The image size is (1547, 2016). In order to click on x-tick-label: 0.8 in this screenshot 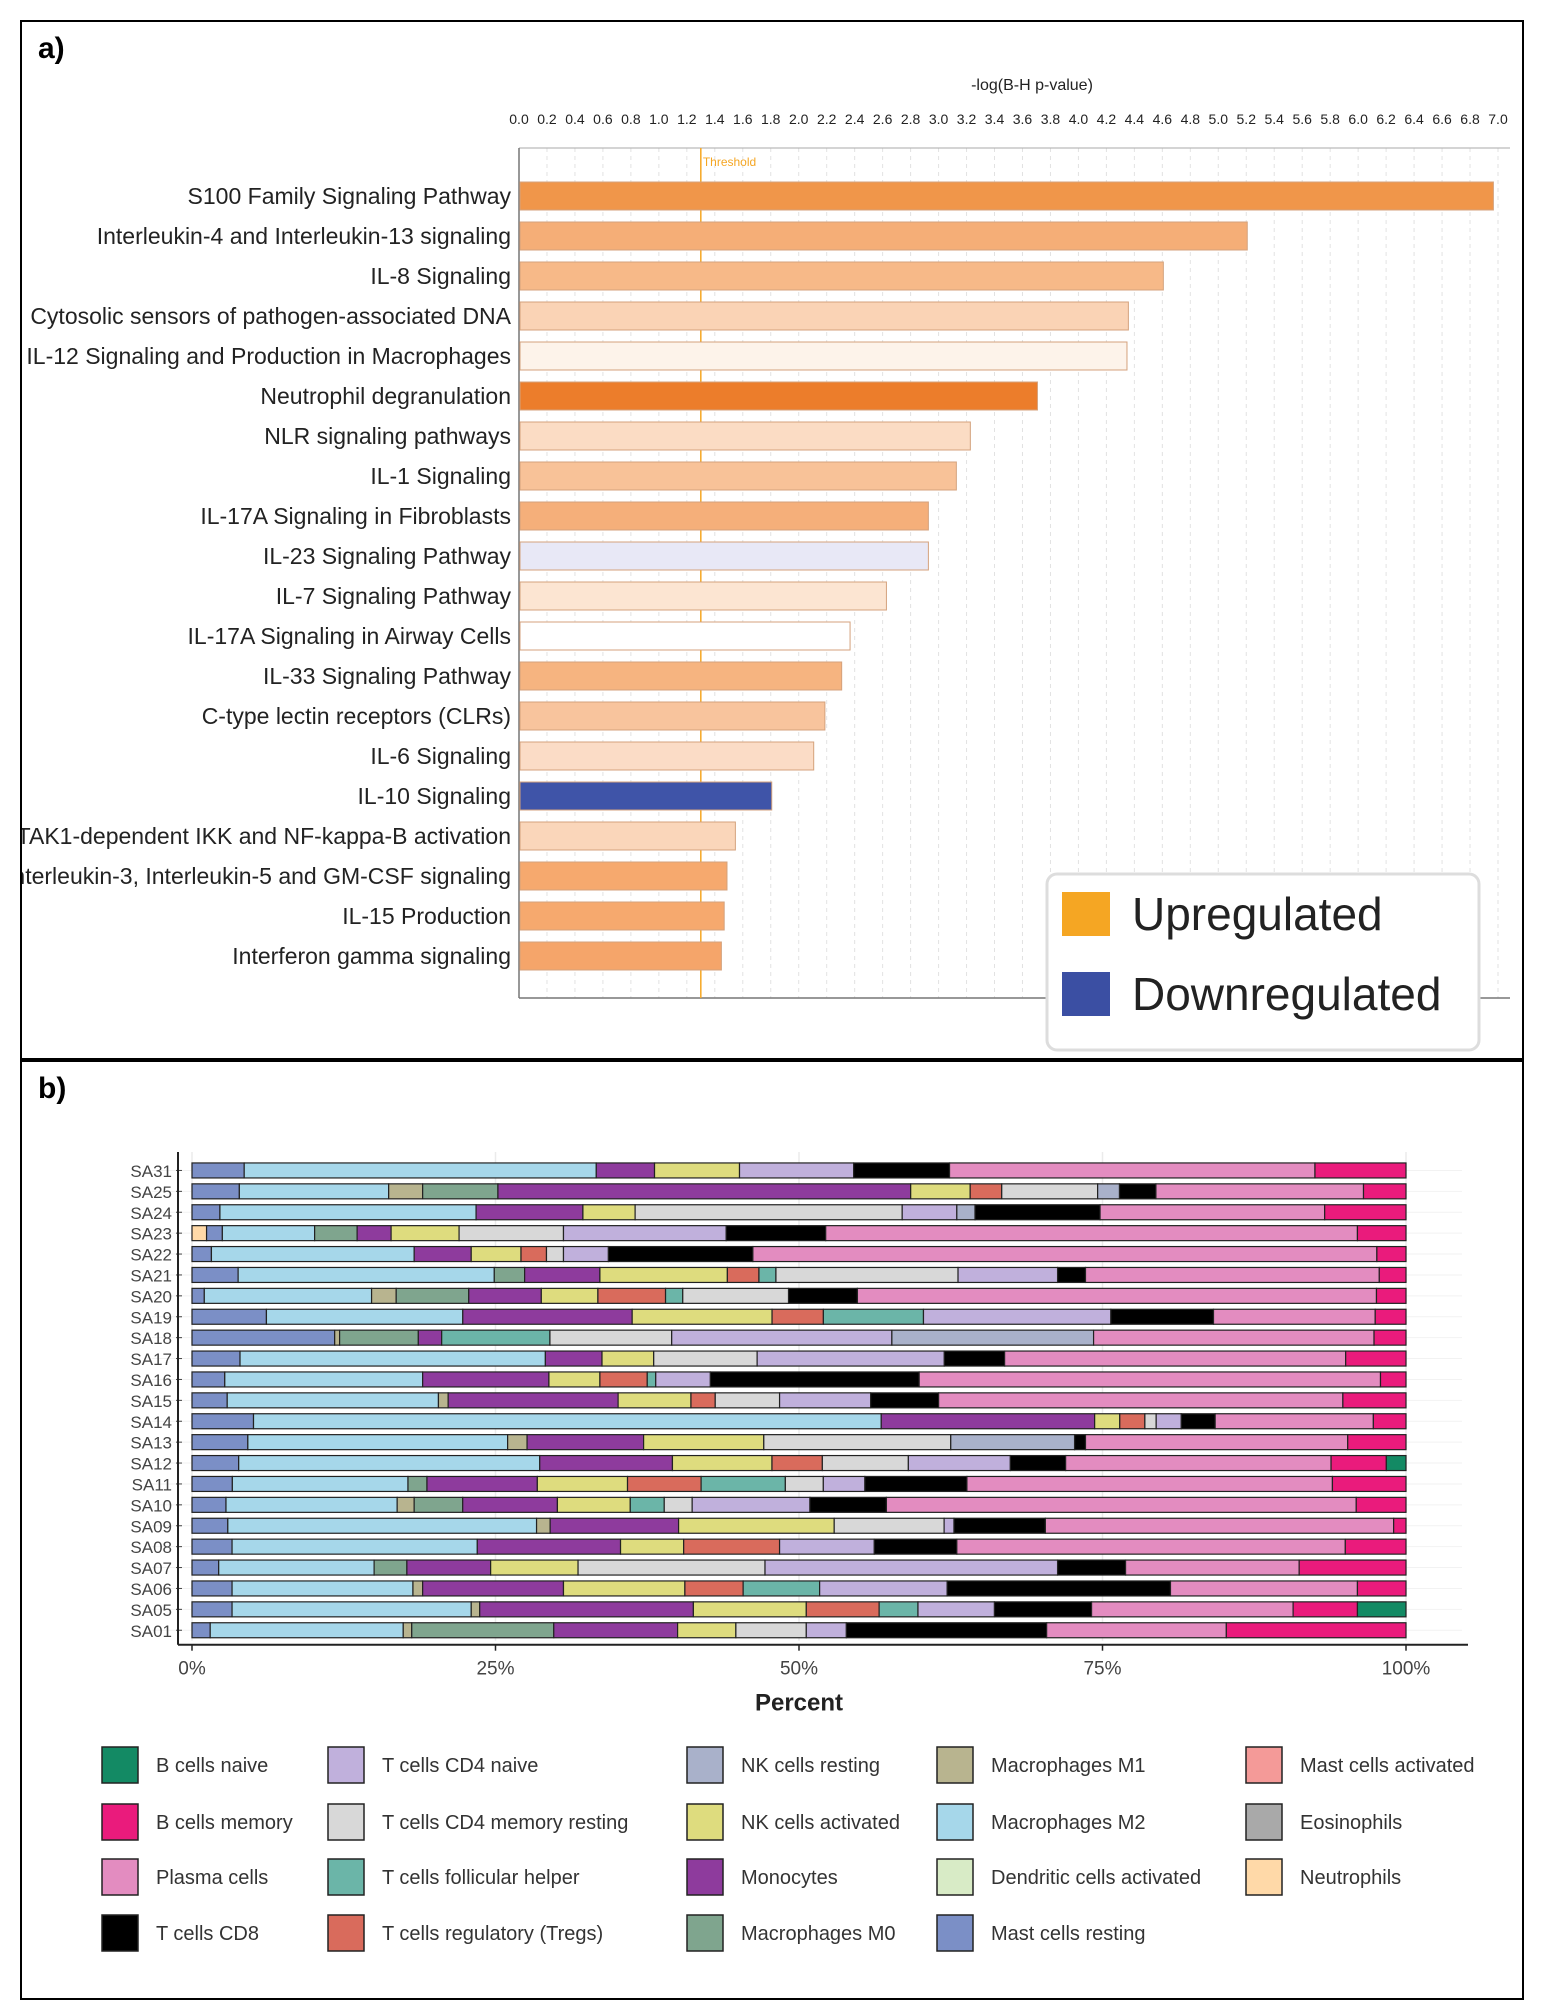, I will do `click(631, 119)`.